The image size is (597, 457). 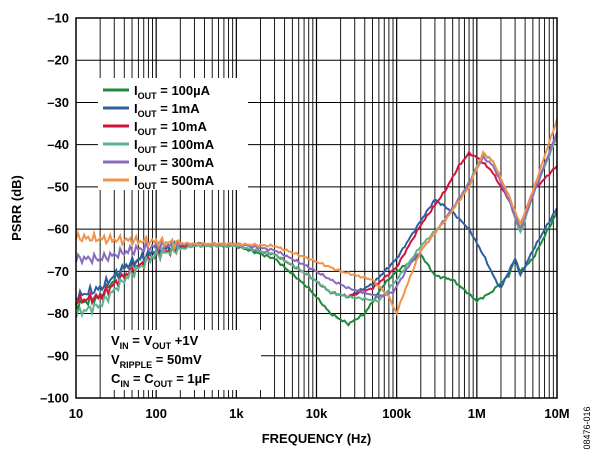 What do you see at coordinates (58, 229) in the screenshot?
I see `y-tick-label: –60` at bounding box center [58, 229].